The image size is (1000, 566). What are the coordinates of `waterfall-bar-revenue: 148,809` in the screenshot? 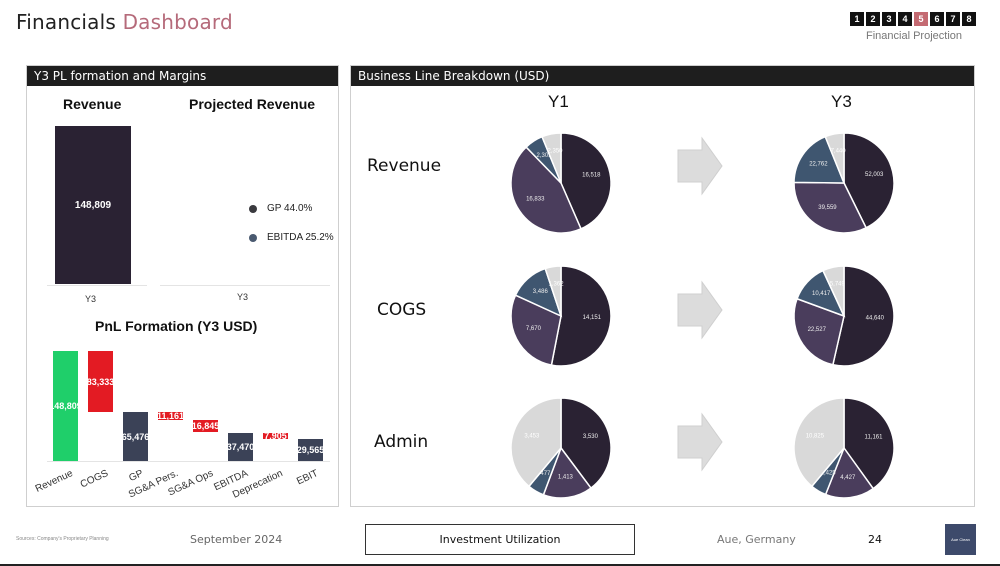 It's located at (65, 406).